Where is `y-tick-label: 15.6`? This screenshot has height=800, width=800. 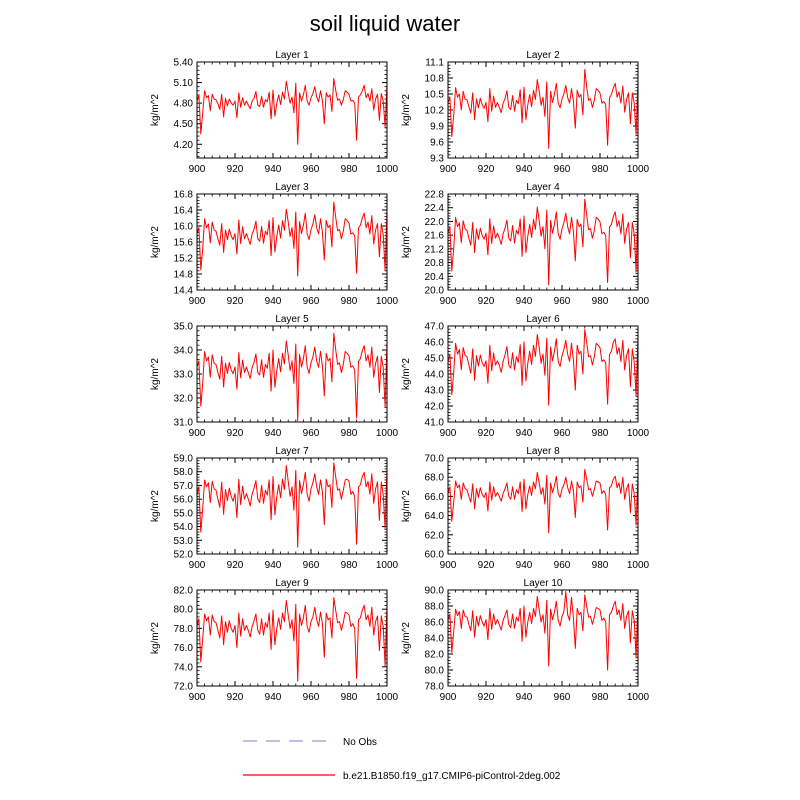 y-tick-label: 15.6 is located at coordinates (184, 243).